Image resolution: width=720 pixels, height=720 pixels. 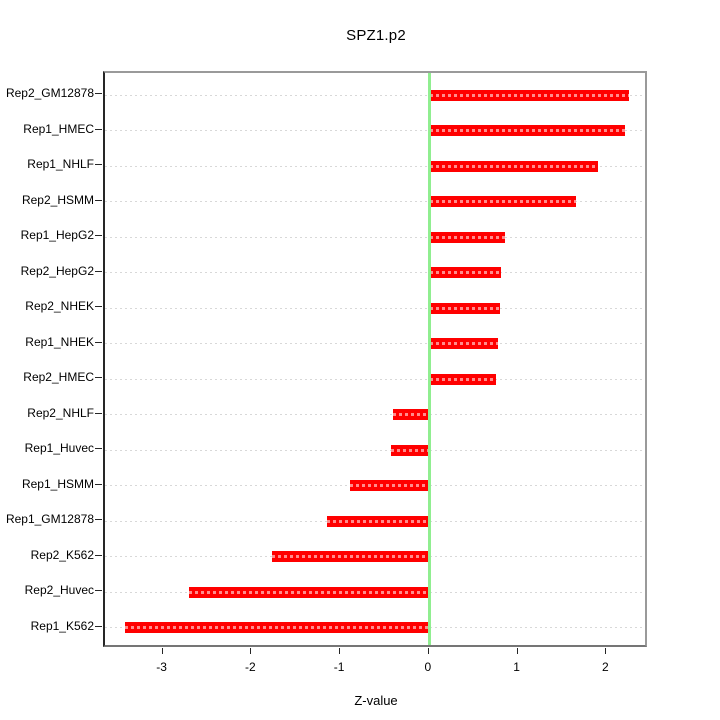 I want to click on bar-Rep2_HMEC, so click(x=463, y=379).